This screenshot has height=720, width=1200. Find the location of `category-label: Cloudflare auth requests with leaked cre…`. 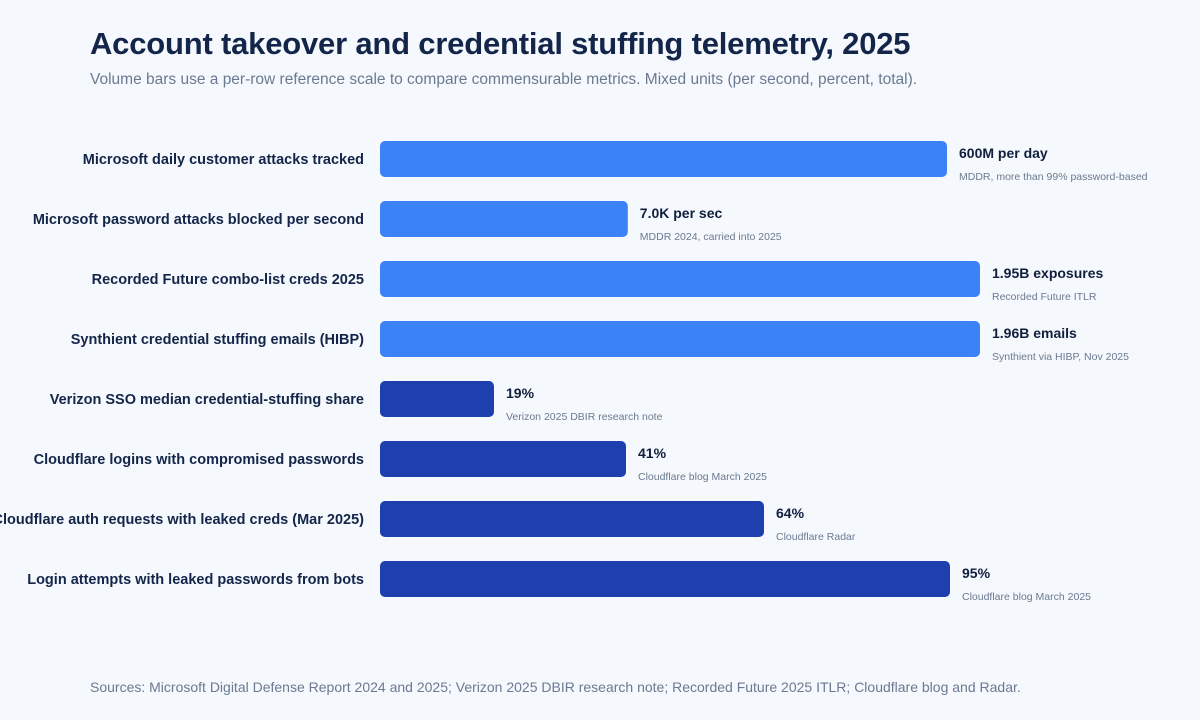

category-label: Cloudflare auth requests with leaked cre… is located at coordinates (182, 520).